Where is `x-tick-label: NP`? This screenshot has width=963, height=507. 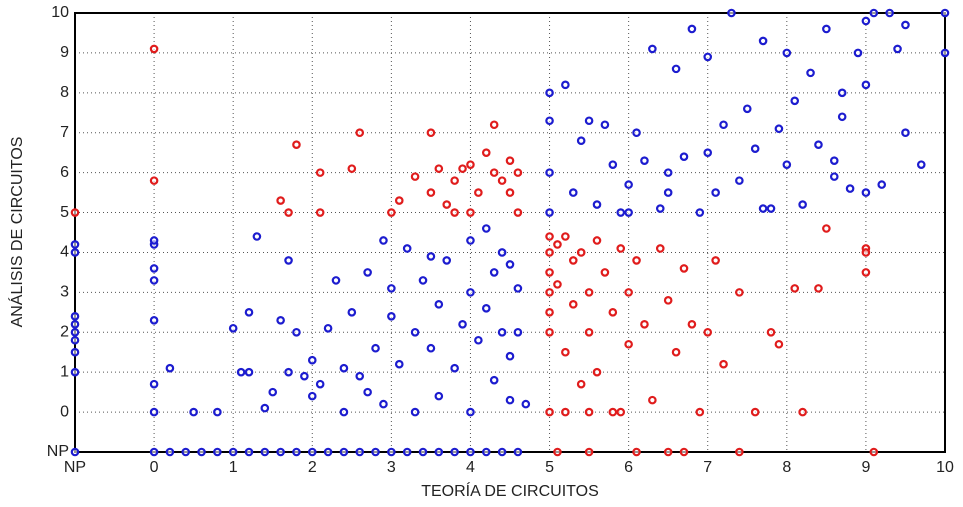 x-tick-label: NP is located at coordinates (75, 467).